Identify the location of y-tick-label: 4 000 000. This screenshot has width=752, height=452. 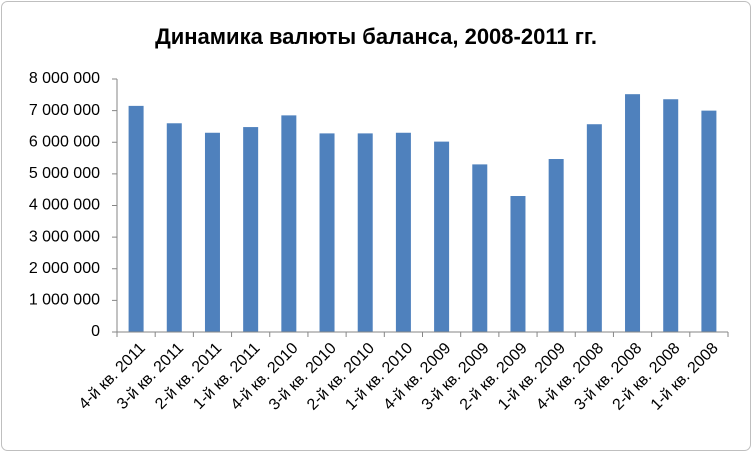
(64, 205).